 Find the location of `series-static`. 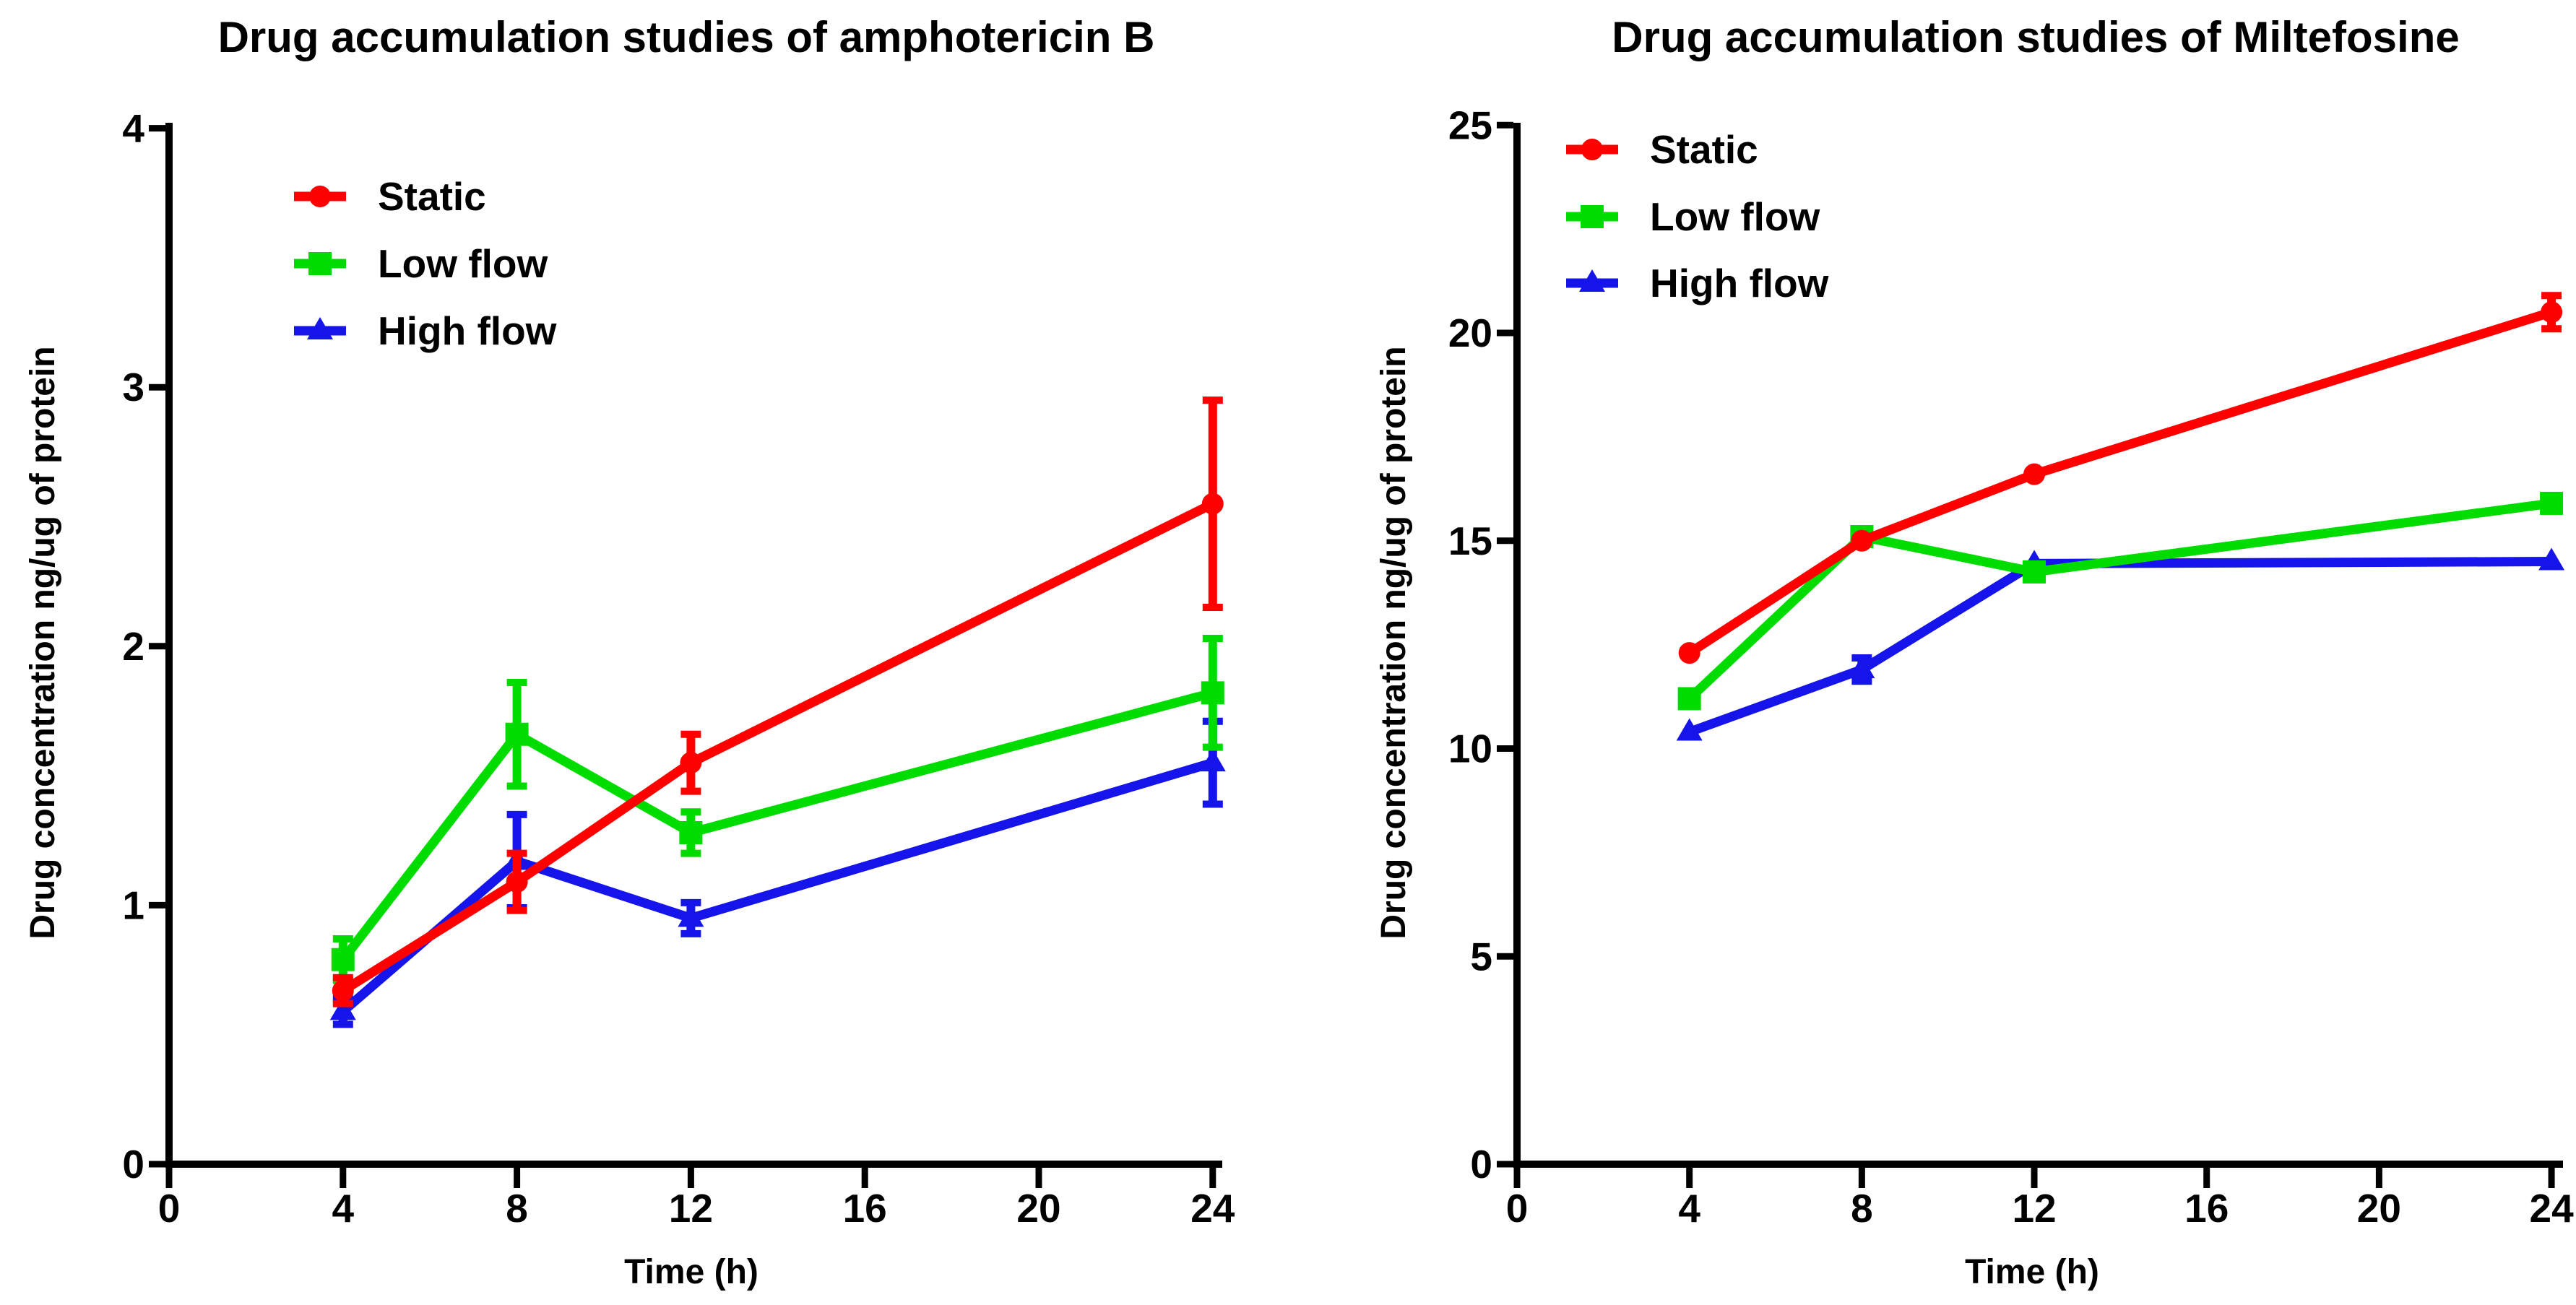

series-static is located at coordinates (2120, 478).